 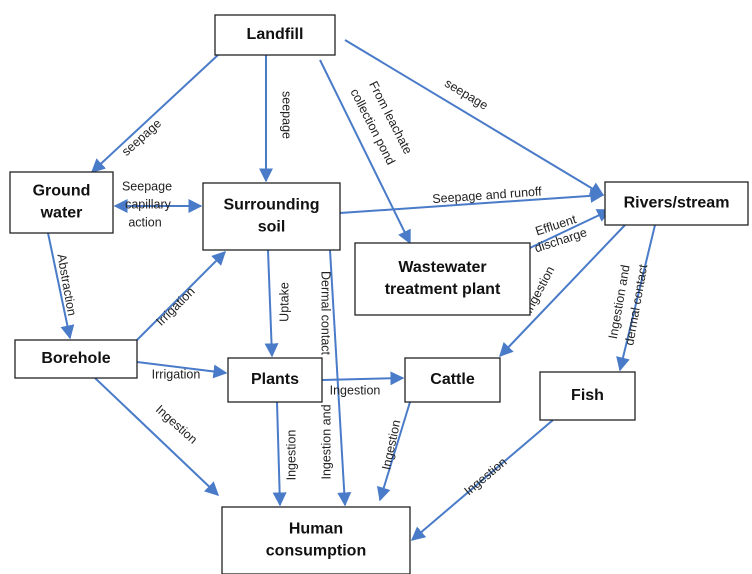 What do you see at coordinates (316, 551) in the screenshot?
I see `node-label: consumption` at bounding box center [316, 551].